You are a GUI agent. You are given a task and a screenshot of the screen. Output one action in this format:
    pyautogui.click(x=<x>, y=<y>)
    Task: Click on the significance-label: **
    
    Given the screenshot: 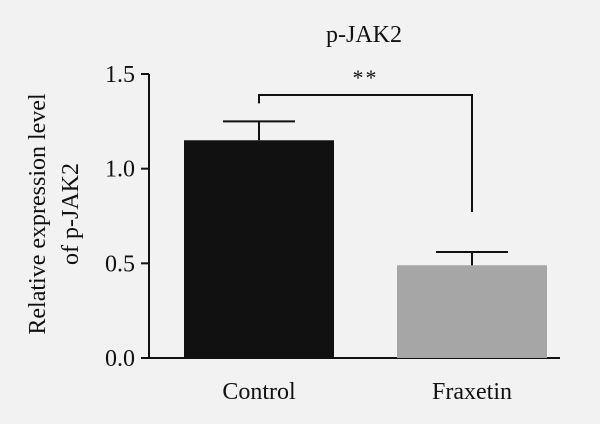 What is the action you would take?
    pyautogui.click(x=366, y=77)
    